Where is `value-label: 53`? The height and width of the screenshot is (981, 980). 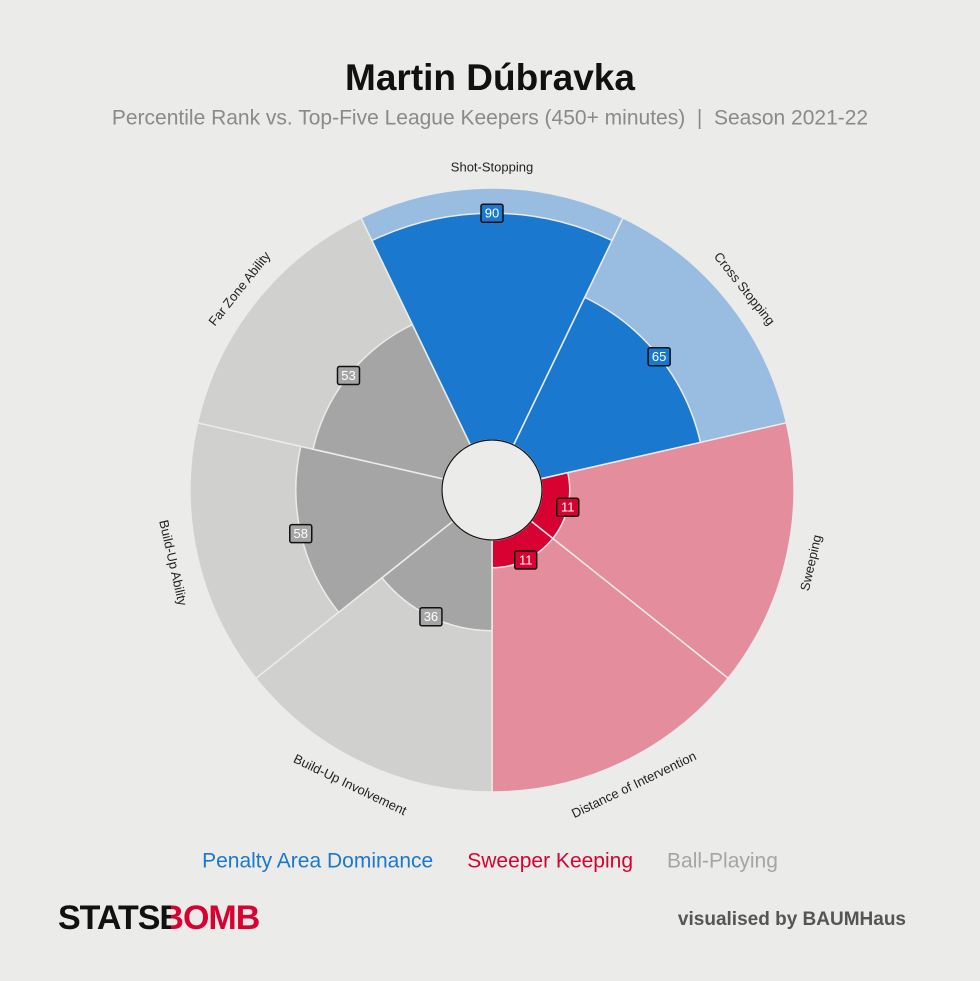 value-label: 53 is located at coordinates (348, 375).